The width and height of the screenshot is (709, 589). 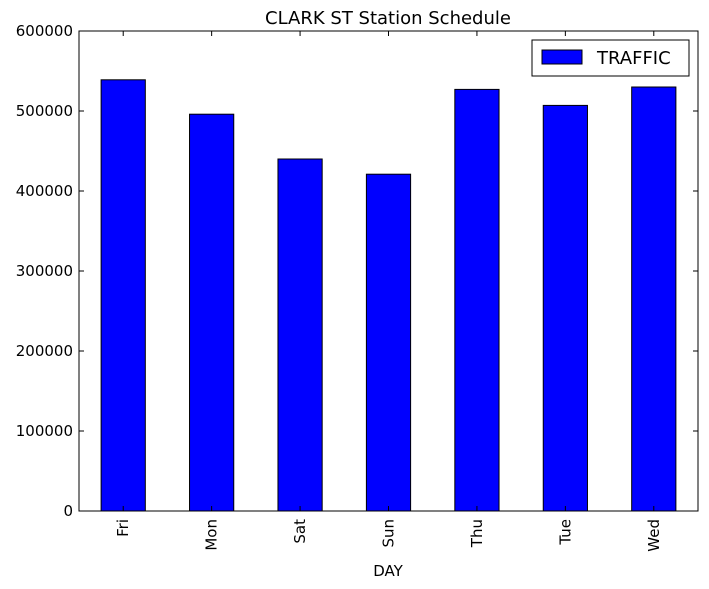 I want to click on y-tick-label: 100000, so click(x=44, y=431).